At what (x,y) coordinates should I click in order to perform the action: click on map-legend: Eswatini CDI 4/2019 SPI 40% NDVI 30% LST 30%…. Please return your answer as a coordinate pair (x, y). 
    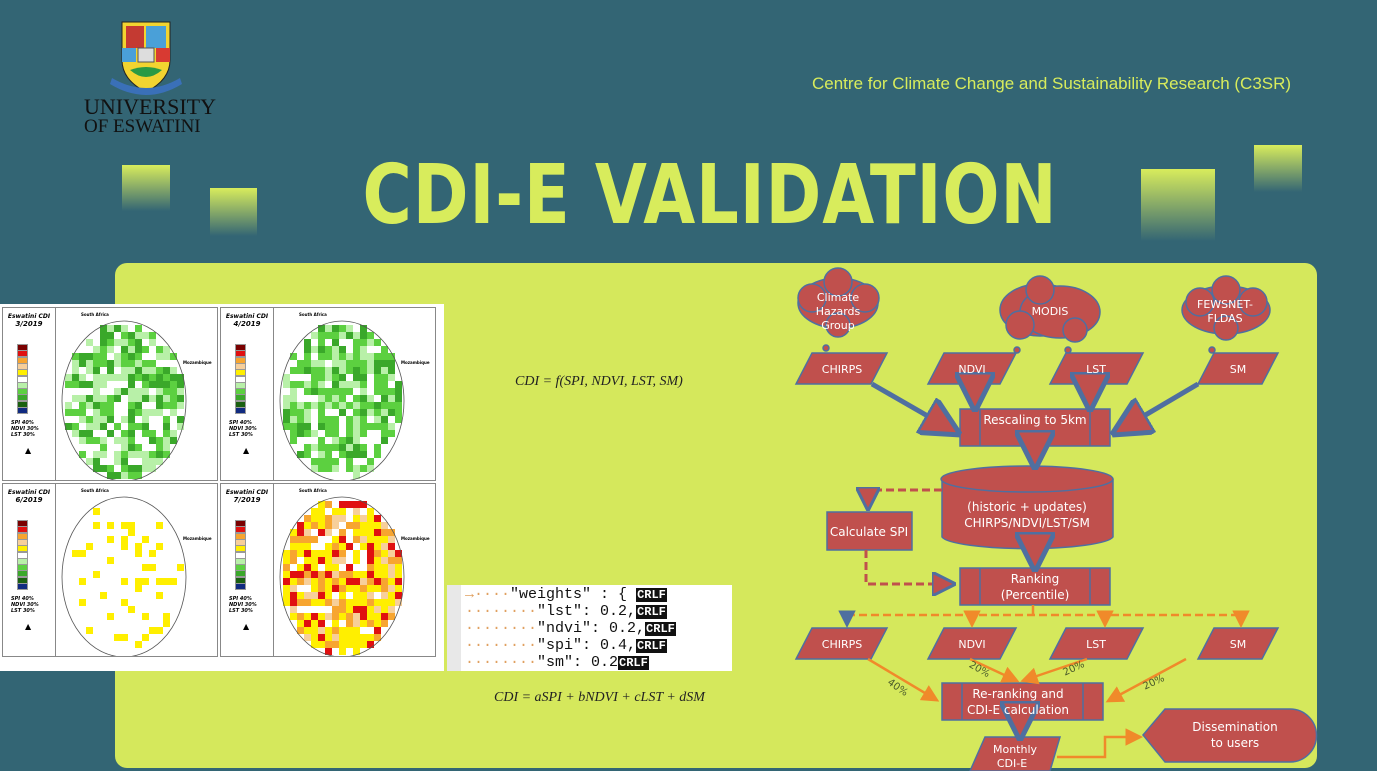
    Looking at the image, I should click on (247, 394).